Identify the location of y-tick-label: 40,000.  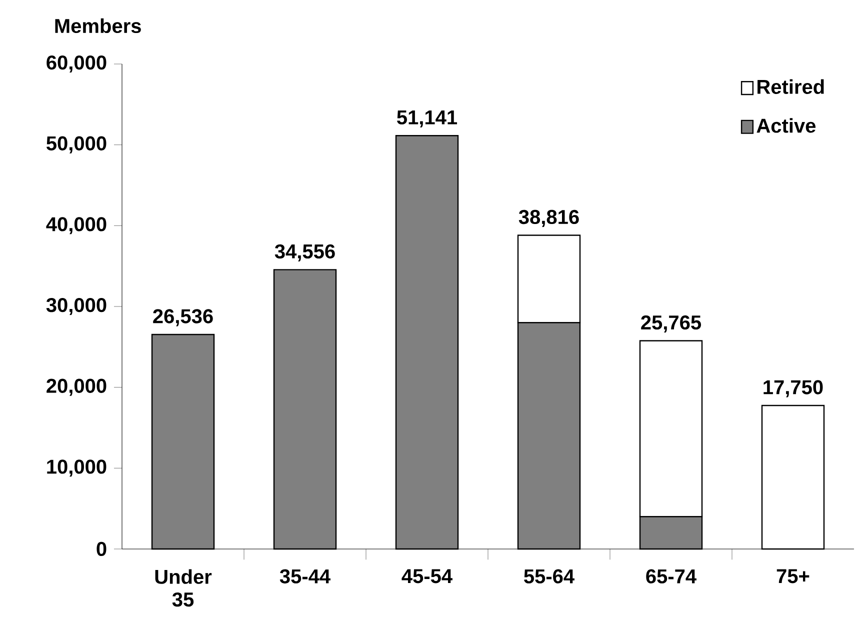
(76, 225).